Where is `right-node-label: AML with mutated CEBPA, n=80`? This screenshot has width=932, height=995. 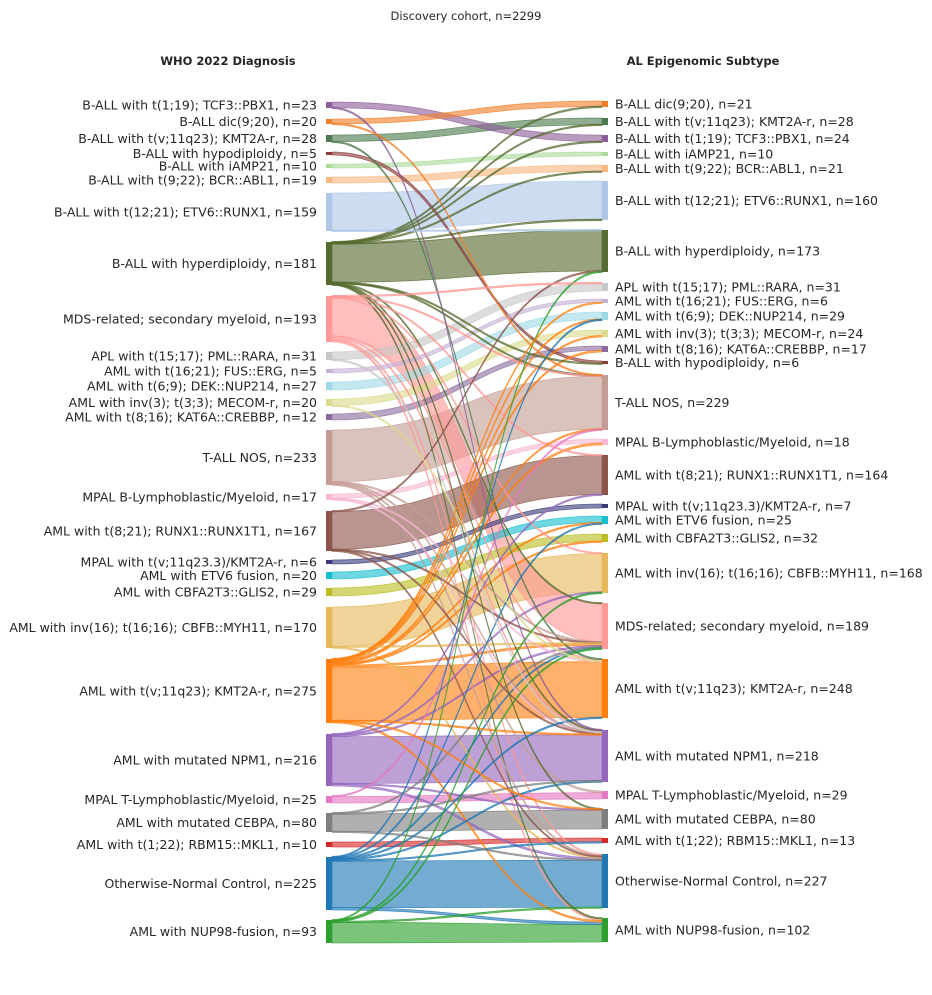
right-node-label: AML with mutated CEBPA, n=80 is located at coordinates (715, 818).